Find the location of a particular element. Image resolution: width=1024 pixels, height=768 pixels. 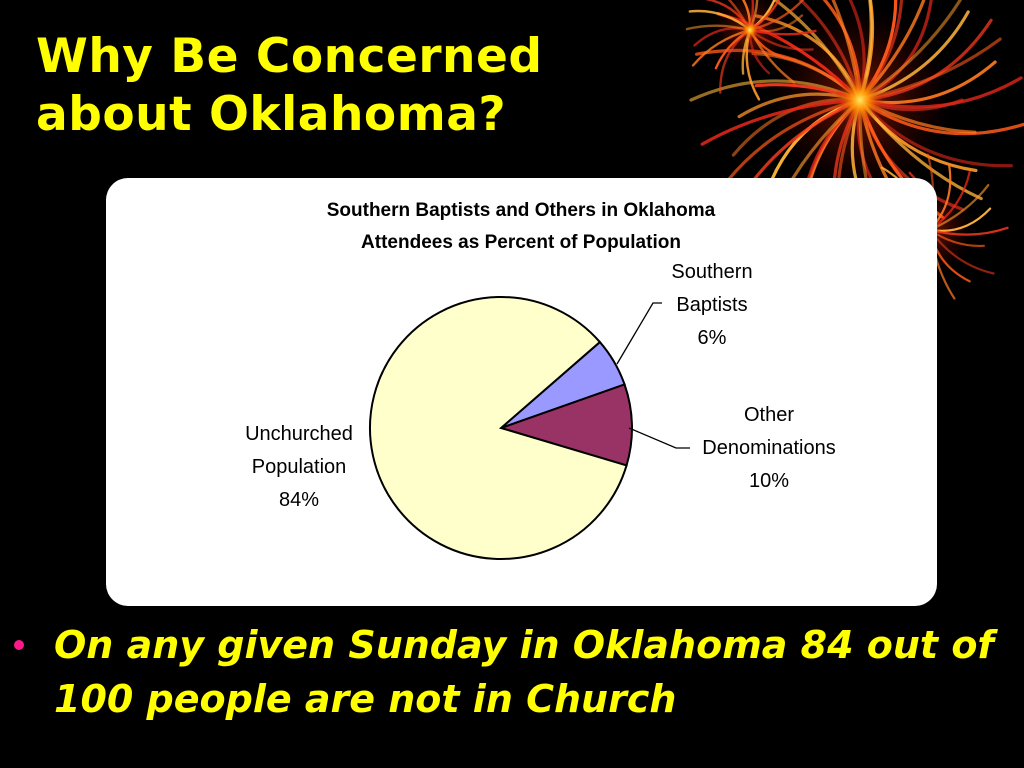

slide-title-line-1: Why Be Concerned is located at coordinates (289, 56).